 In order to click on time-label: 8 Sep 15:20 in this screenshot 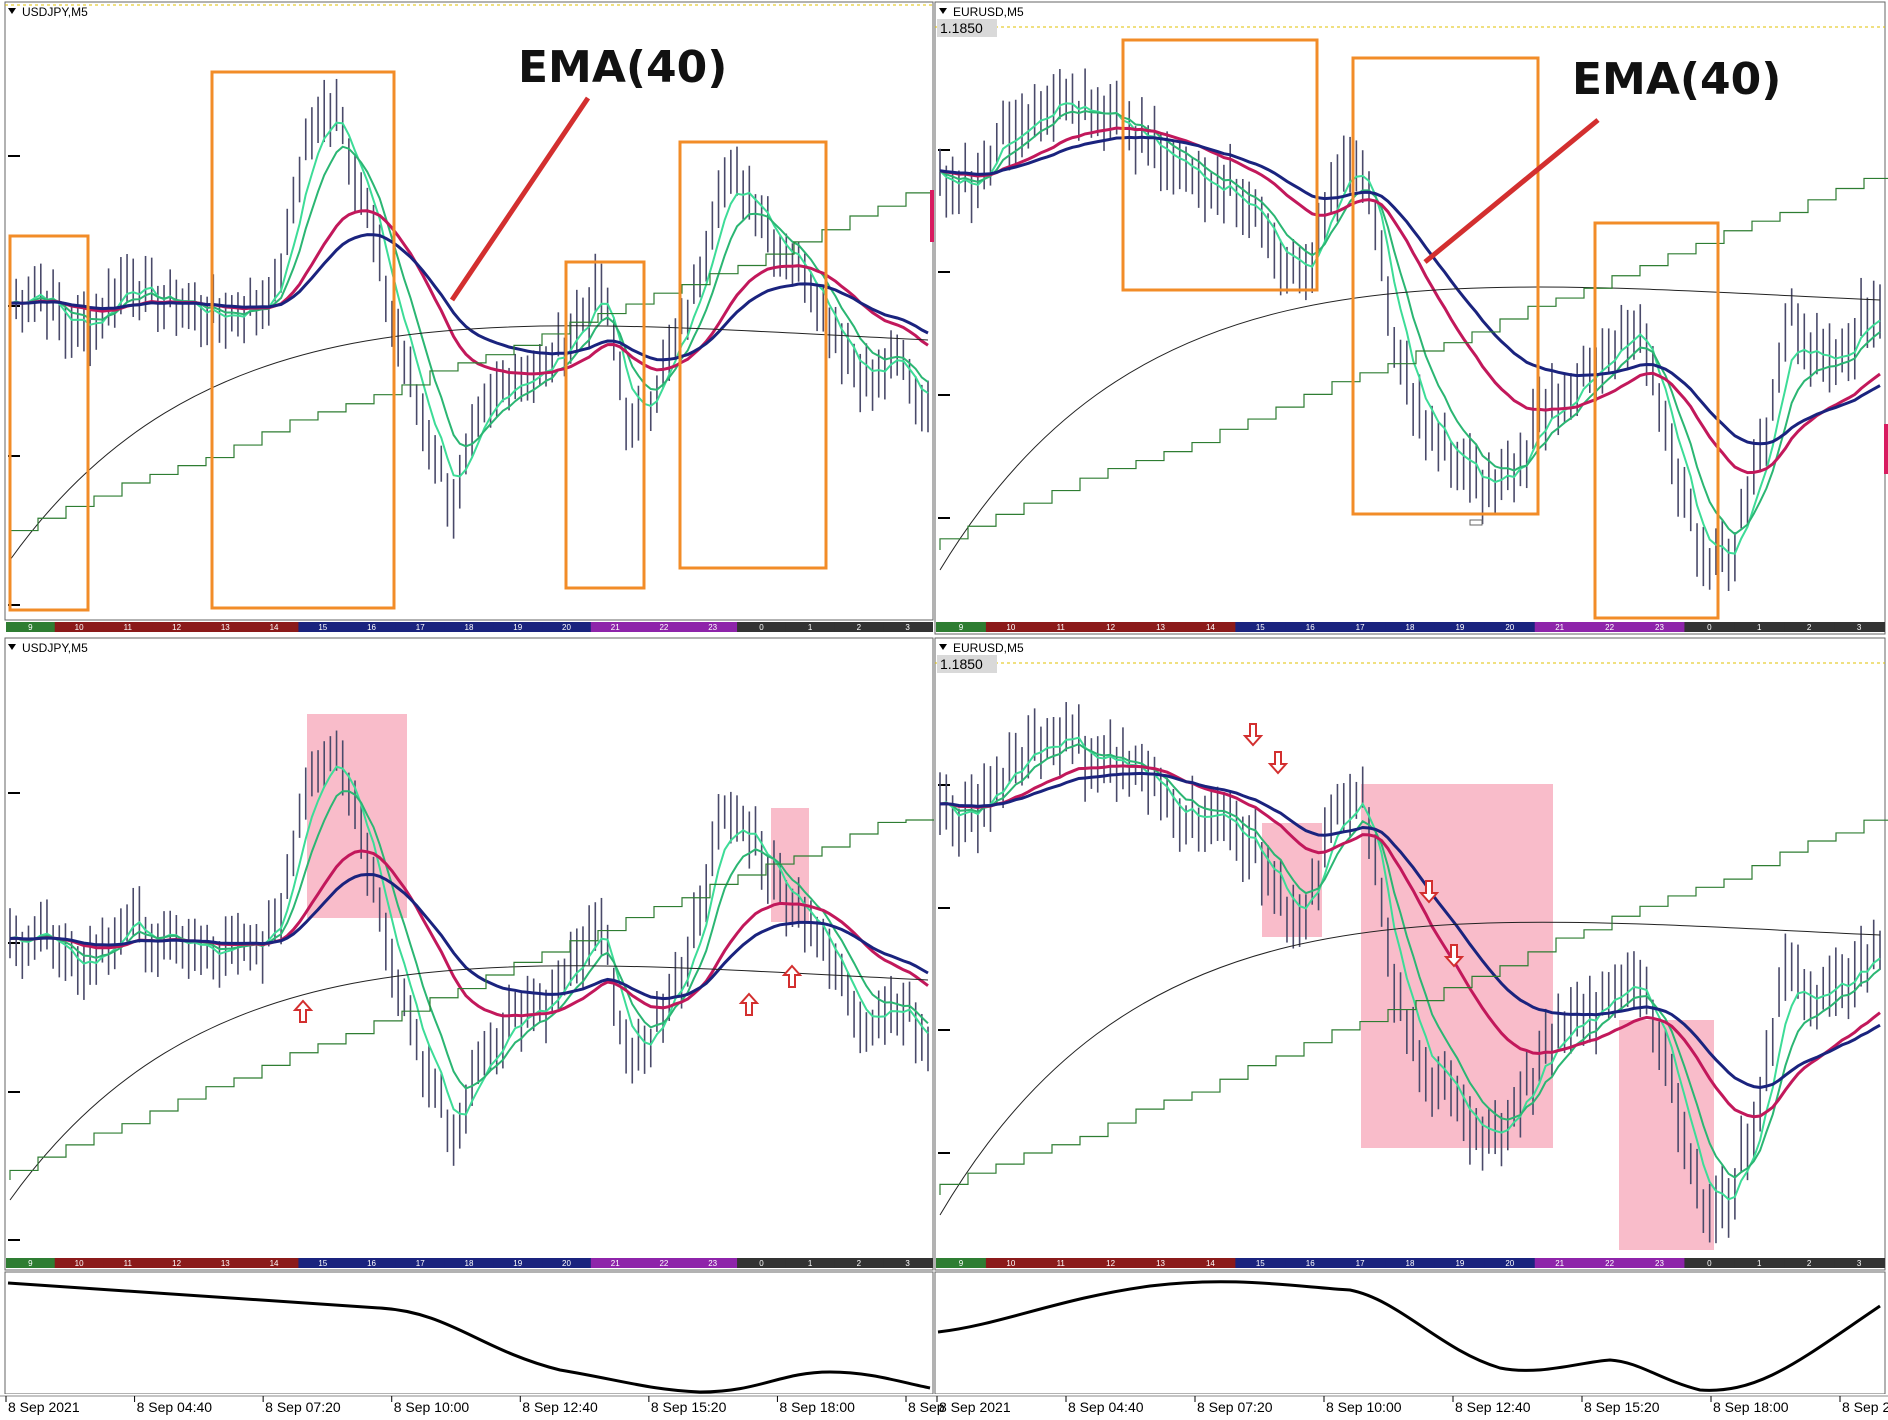, I will do `click(1622, 1407)`.